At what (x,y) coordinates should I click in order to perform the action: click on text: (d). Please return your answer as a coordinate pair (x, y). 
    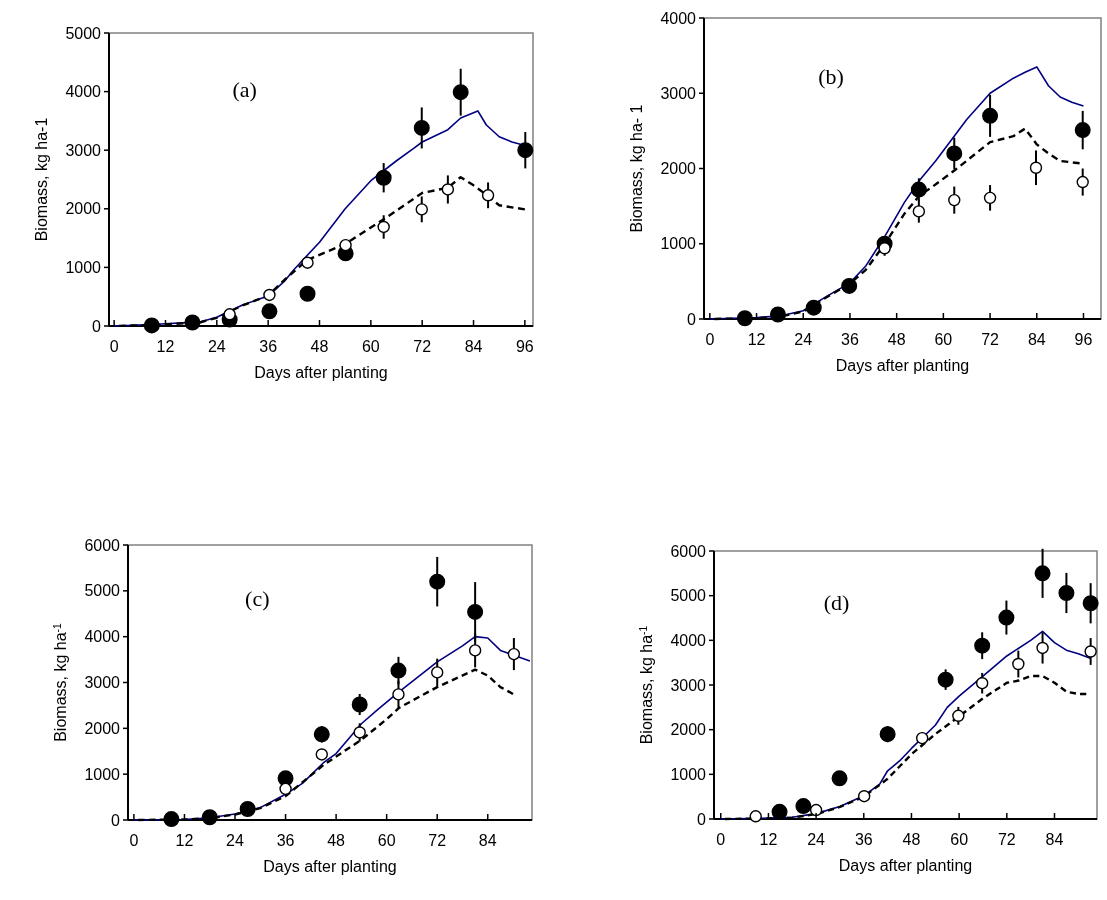
    Looking at the image, I should click on (836, 602).